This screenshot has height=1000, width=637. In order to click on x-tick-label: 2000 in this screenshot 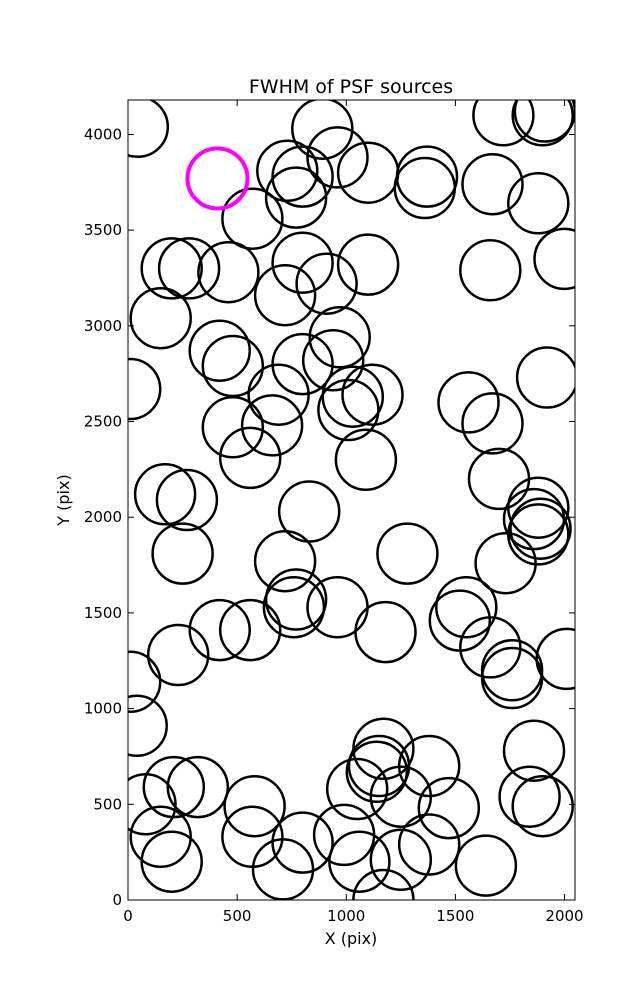, I will do `click(564, 916)`.